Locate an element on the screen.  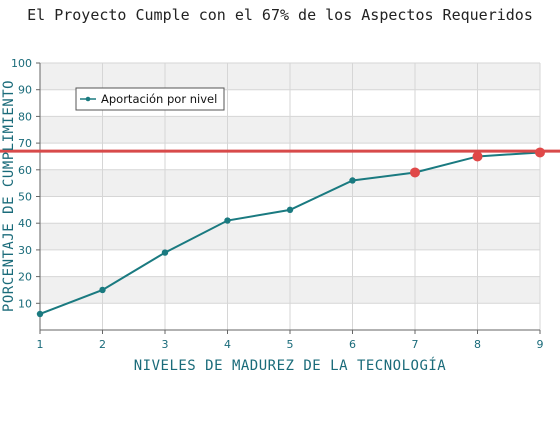
legend-label: Aportación por nivel is located at coordinates (159, 99).